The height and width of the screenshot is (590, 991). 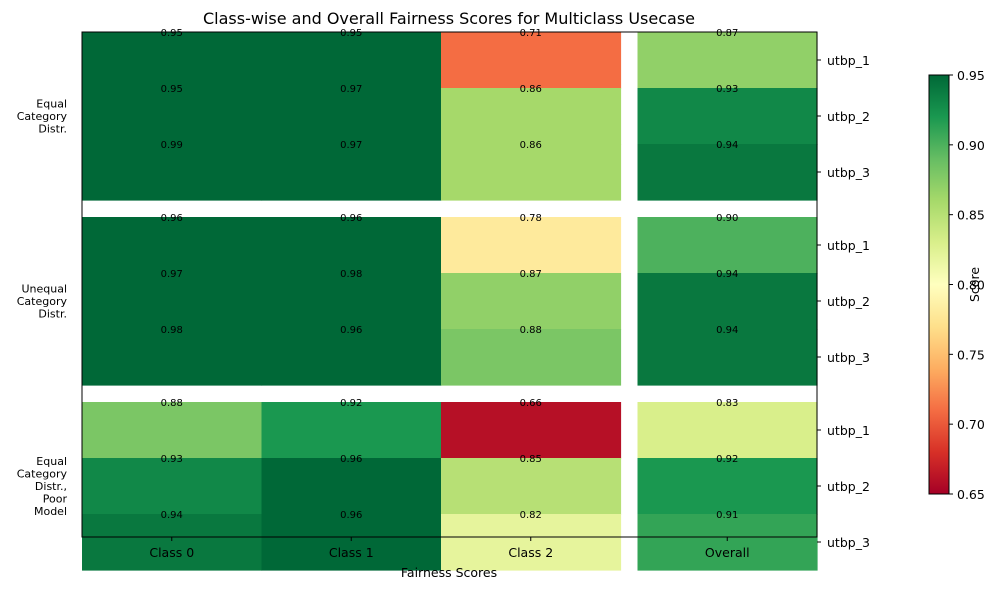 What do you see at coordinates (971, 215) in the screenshot?
I see `colorbar-tick-label: 0.85` at bounding box center [971, 215].